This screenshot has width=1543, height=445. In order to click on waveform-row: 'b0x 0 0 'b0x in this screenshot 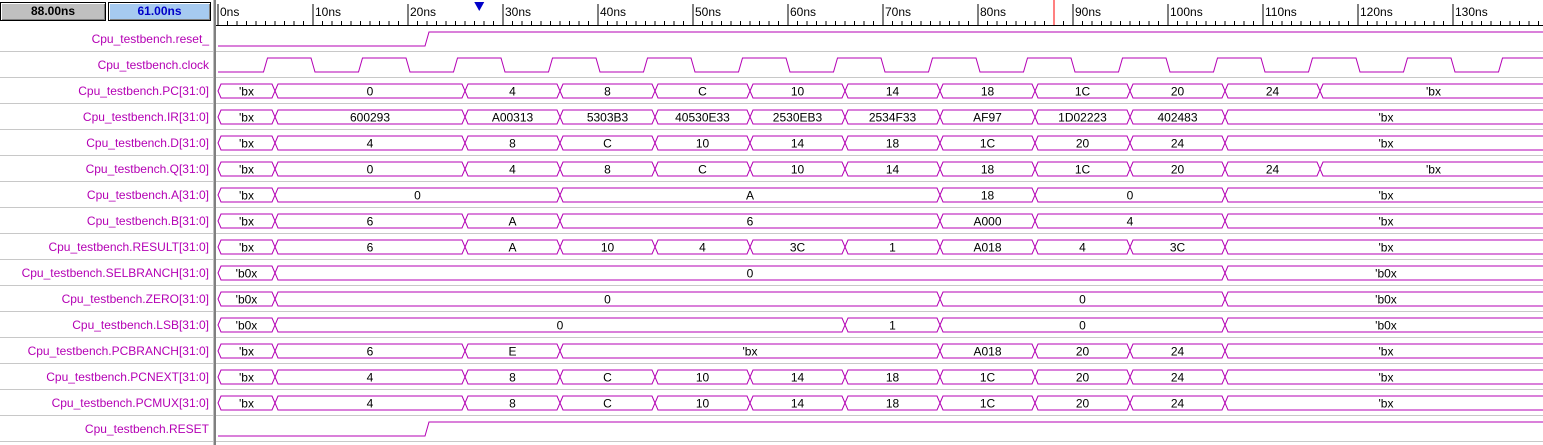, I will do `click(880, 299)`.